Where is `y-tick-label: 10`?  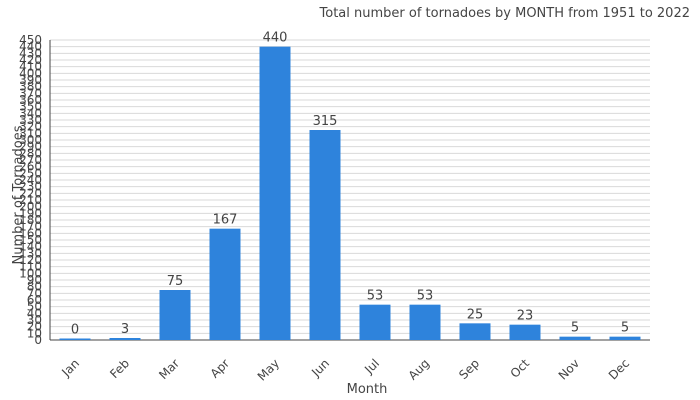 y-tick-label: 10 is located at coordinates (34, 333).